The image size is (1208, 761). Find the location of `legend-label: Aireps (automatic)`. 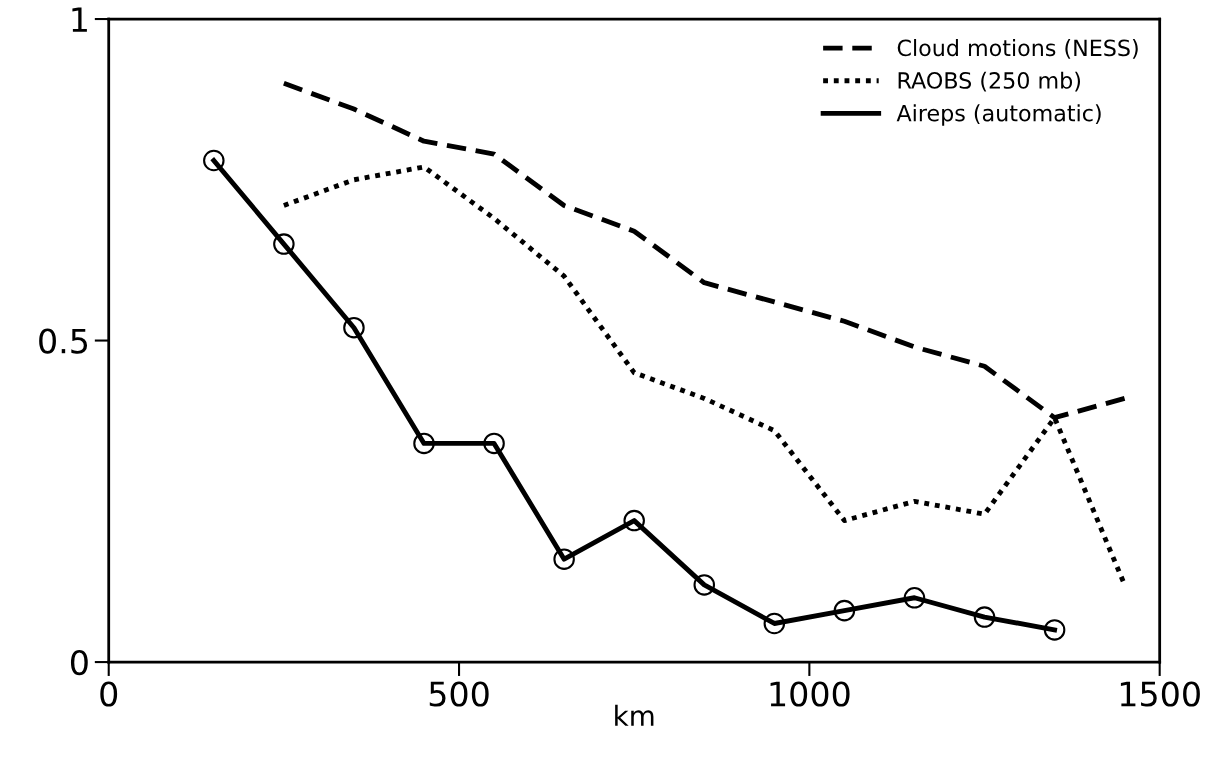

legend-label: Aireps (automatic) is located at coordinates (998, 115).